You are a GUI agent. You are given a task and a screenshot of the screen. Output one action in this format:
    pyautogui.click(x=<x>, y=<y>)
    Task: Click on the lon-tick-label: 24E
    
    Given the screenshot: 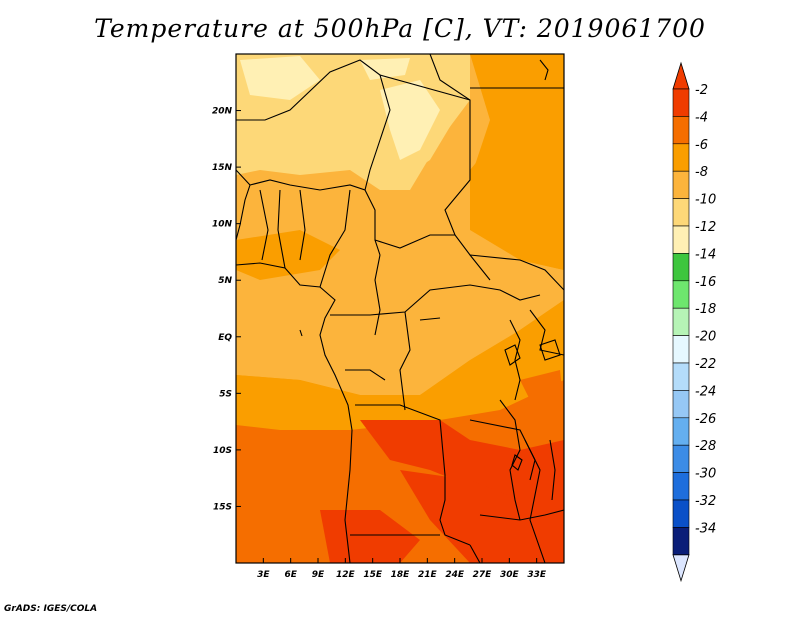 What is the action you would take?
    pyautogui.click(x=455, y=575)
    